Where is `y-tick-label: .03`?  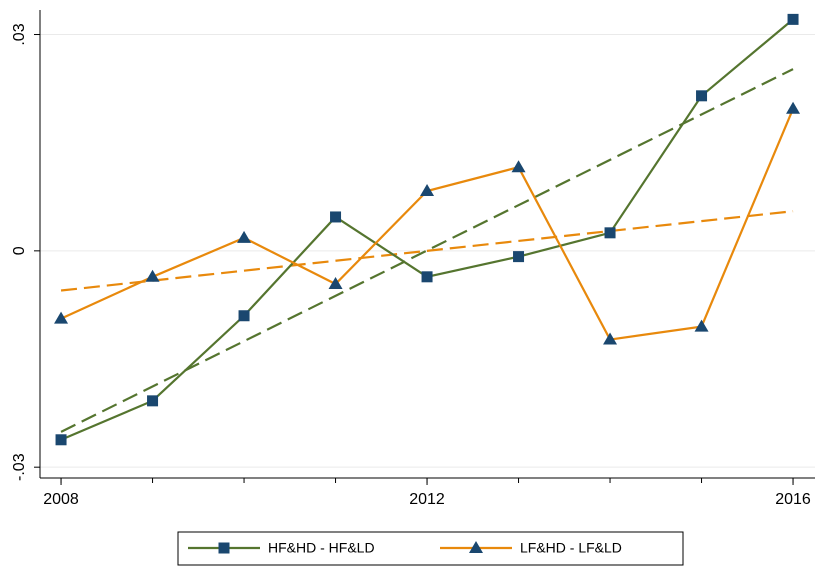
y-tick-label: .03 is located at coordinates (19, 34).